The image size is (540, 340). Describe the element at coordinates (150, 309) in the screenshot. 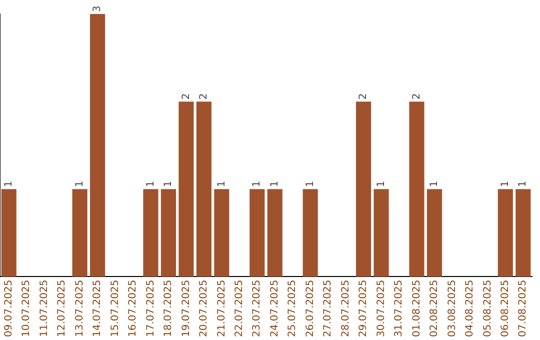

I see `x-tick-label: 17.07.2025` at that location.